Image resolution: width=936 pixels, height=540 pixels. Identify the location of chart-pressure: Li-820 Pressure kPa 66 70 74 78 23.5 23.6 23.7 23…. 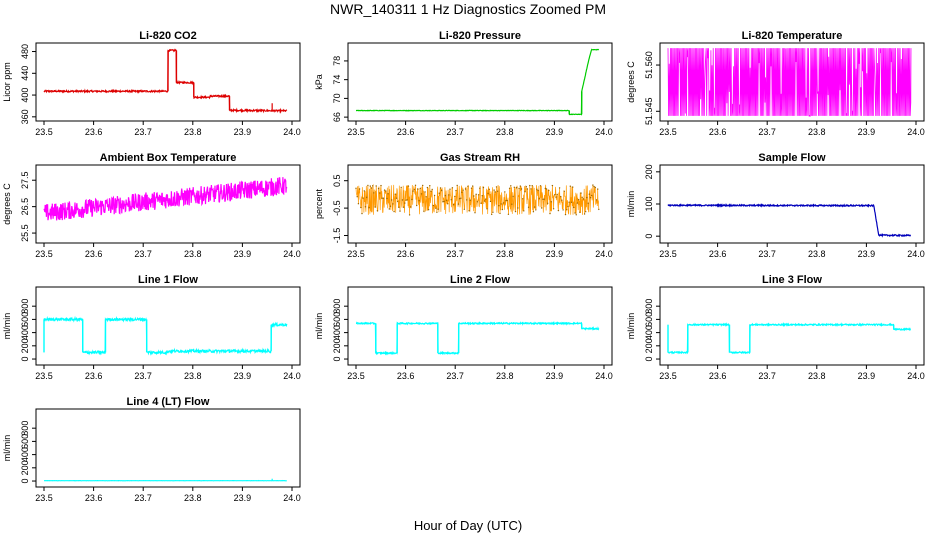
(463, 83).